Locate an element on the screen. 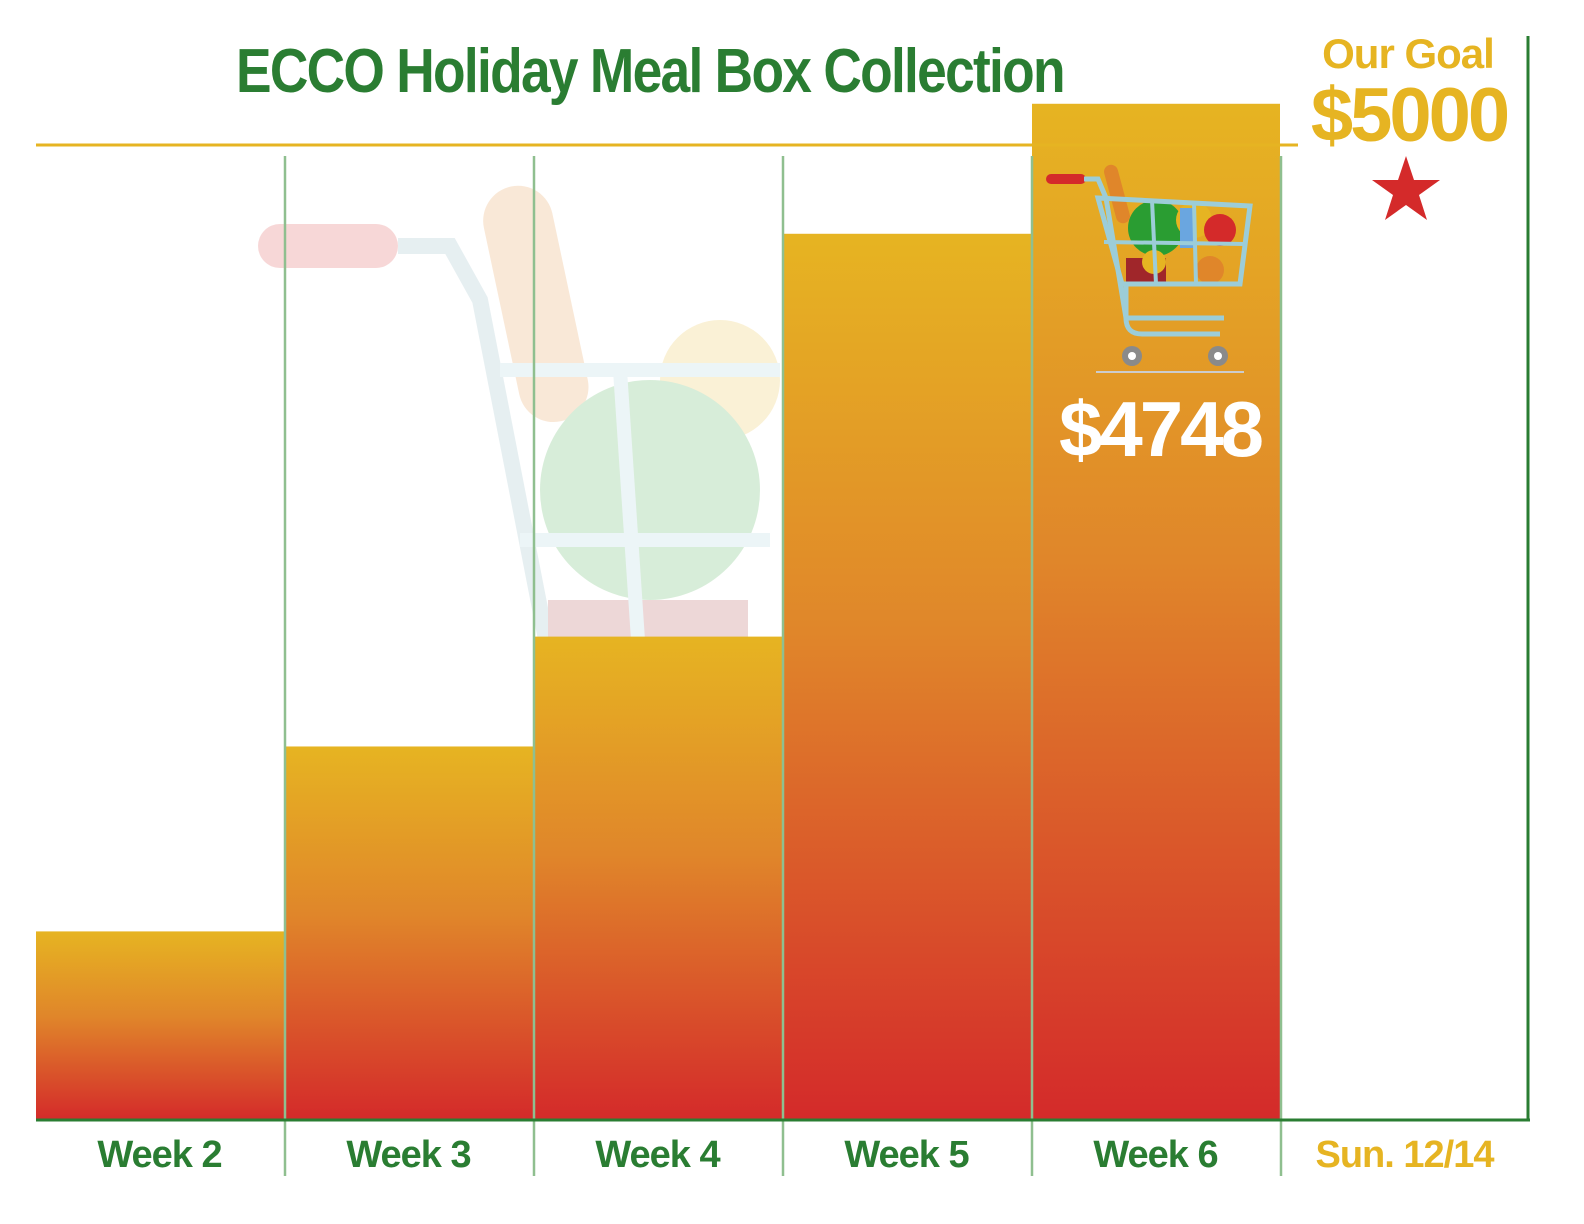  x-tick-label: Week 5 is located at coordinates (906, 1155).